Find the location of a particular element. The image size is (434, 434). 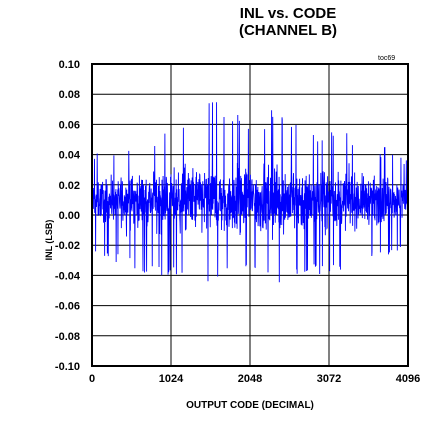

x-axis-label: OUTPUT CODE (DECIMAL) is located at coordinates (250, 405).